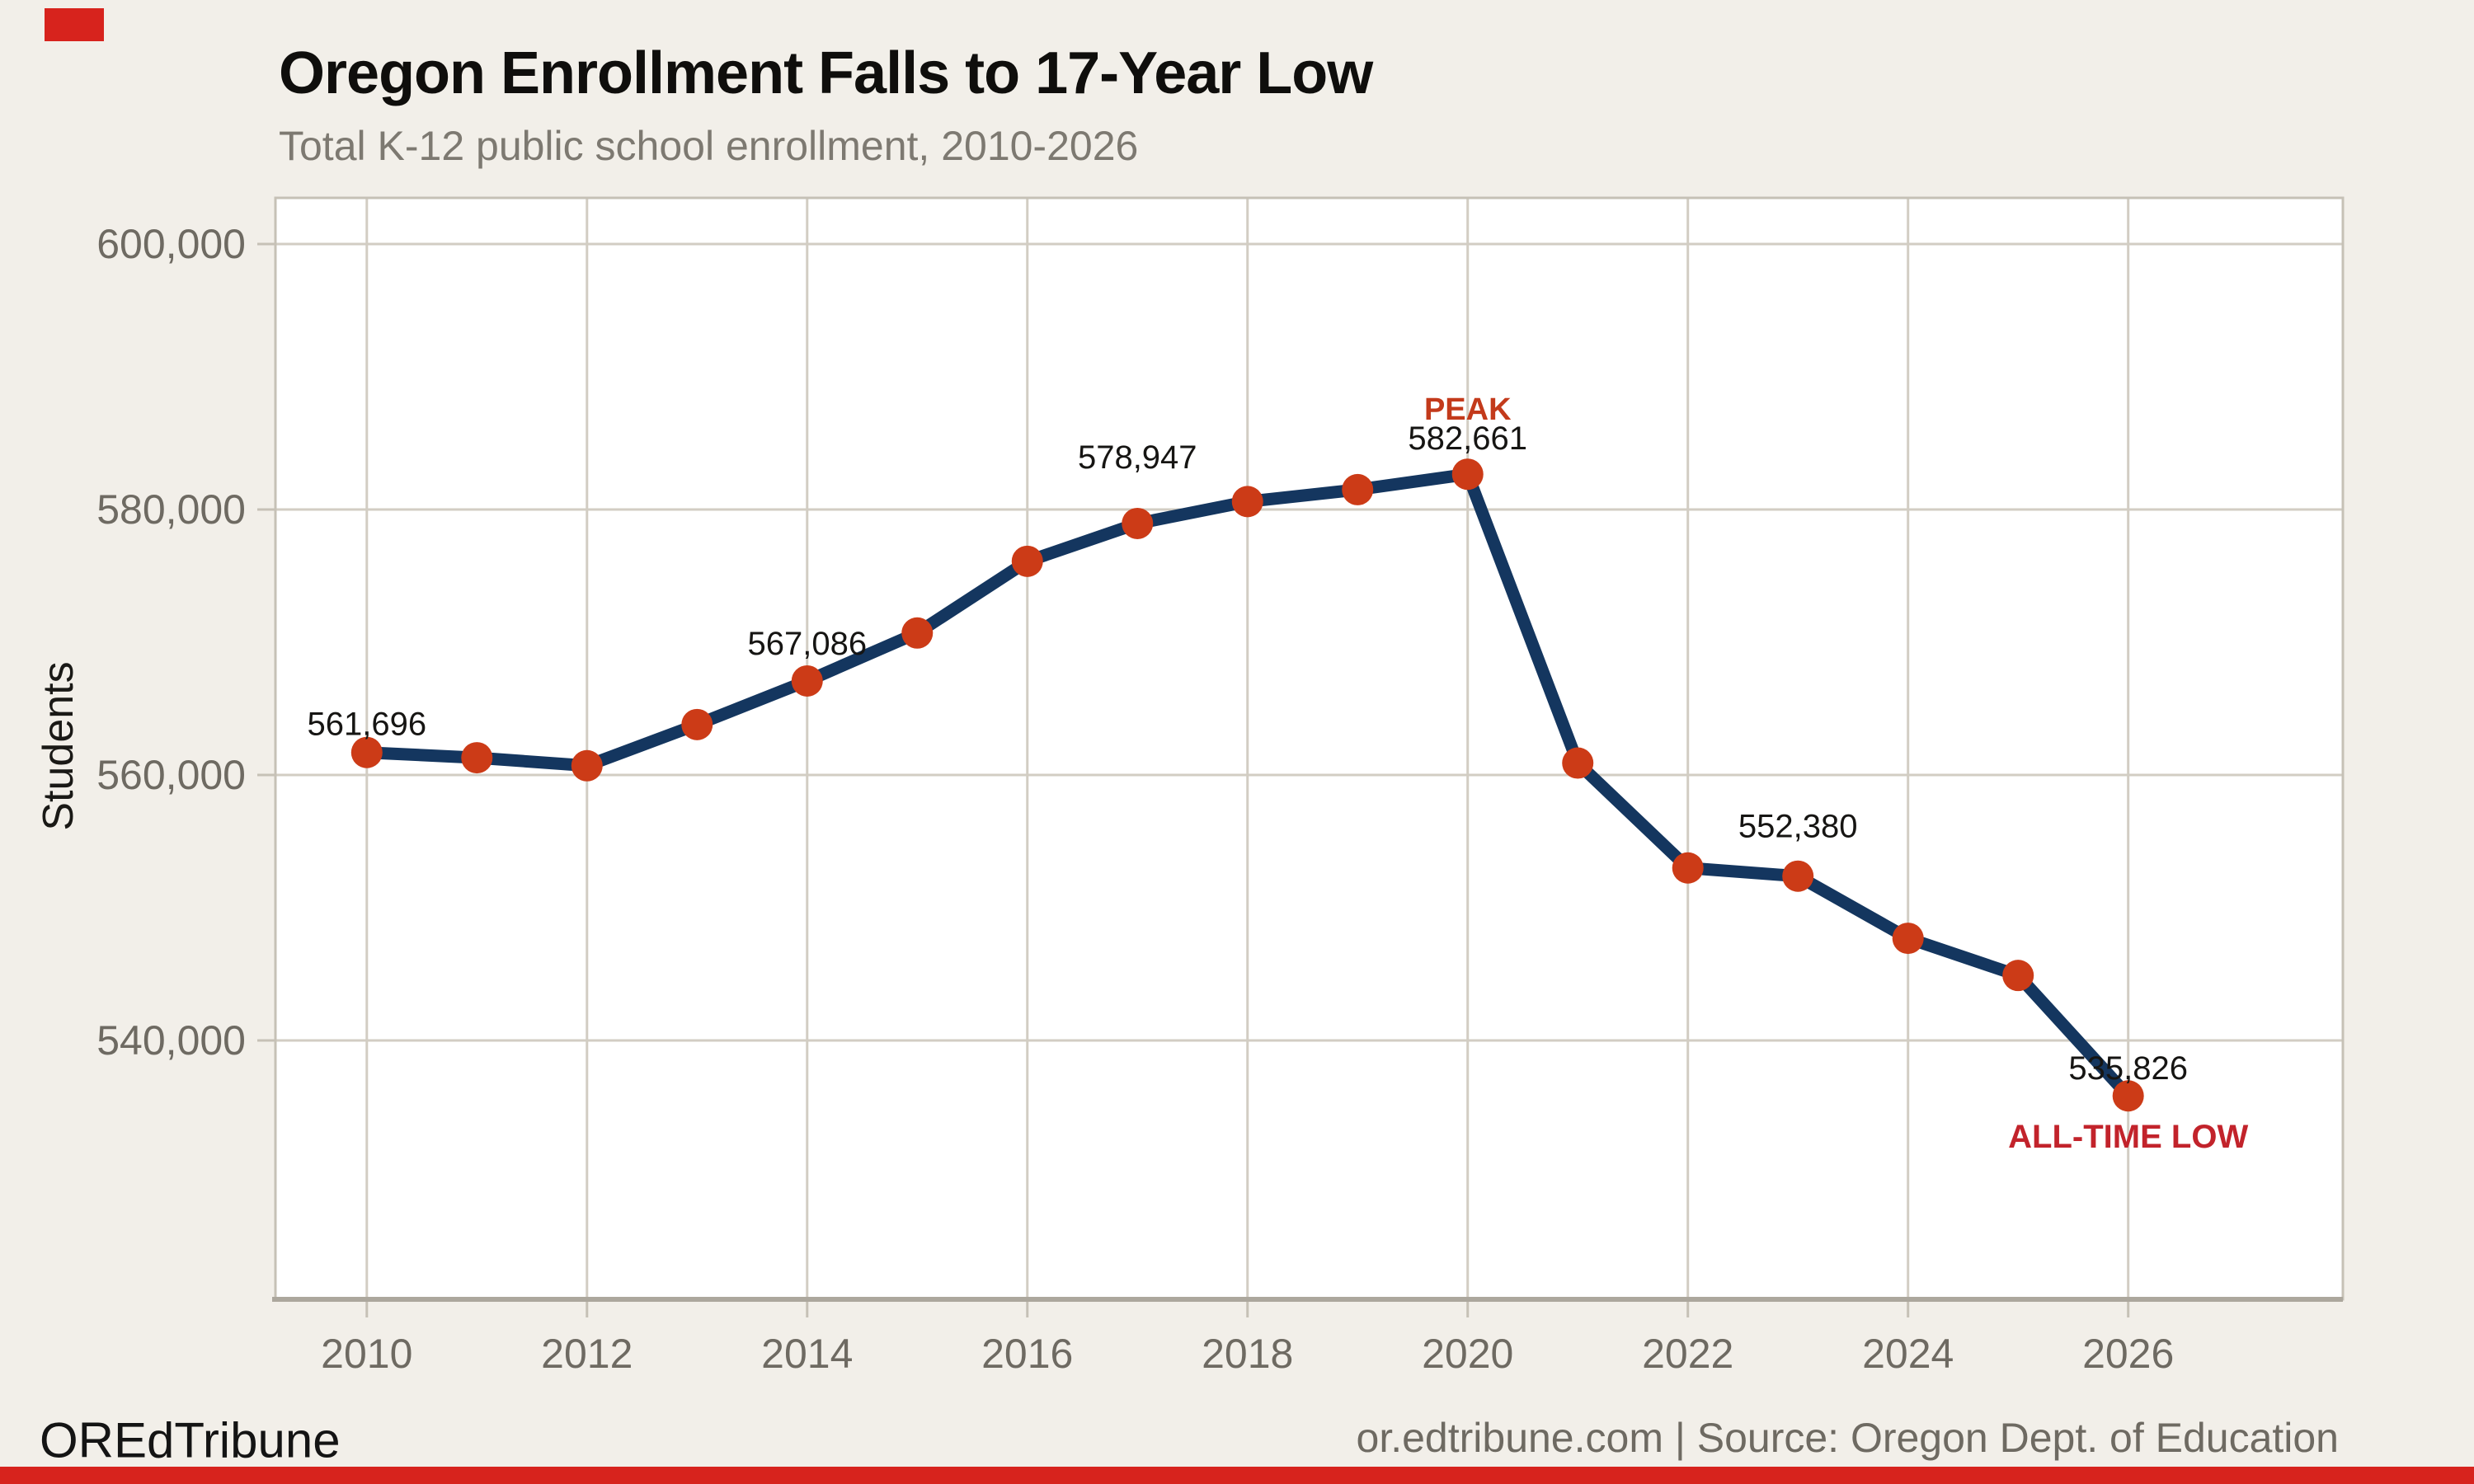 Image resolution: width=2474 pixels, height=1484 pixels. Describe the element at coordinates (807, 644) in the screenshot. I see `data-point-label-2014: 567,086` at that location.